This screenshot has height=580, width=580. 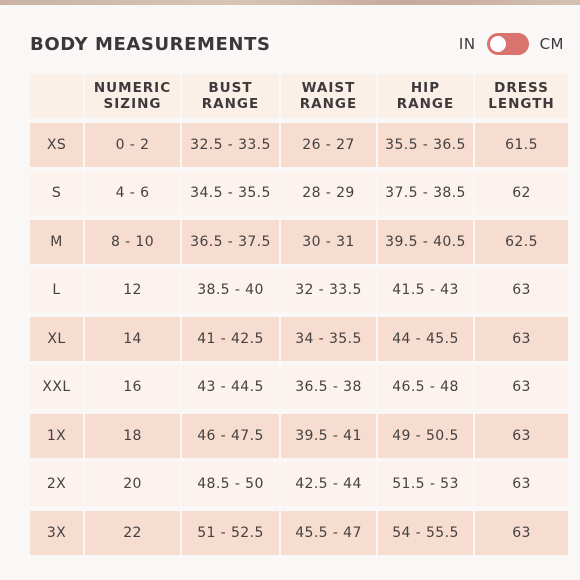 What do you see at coordinates (132, 532) in the screenshot?
I see `table-cell-numeric-sizing: 22` at bounding box center [132, 532].